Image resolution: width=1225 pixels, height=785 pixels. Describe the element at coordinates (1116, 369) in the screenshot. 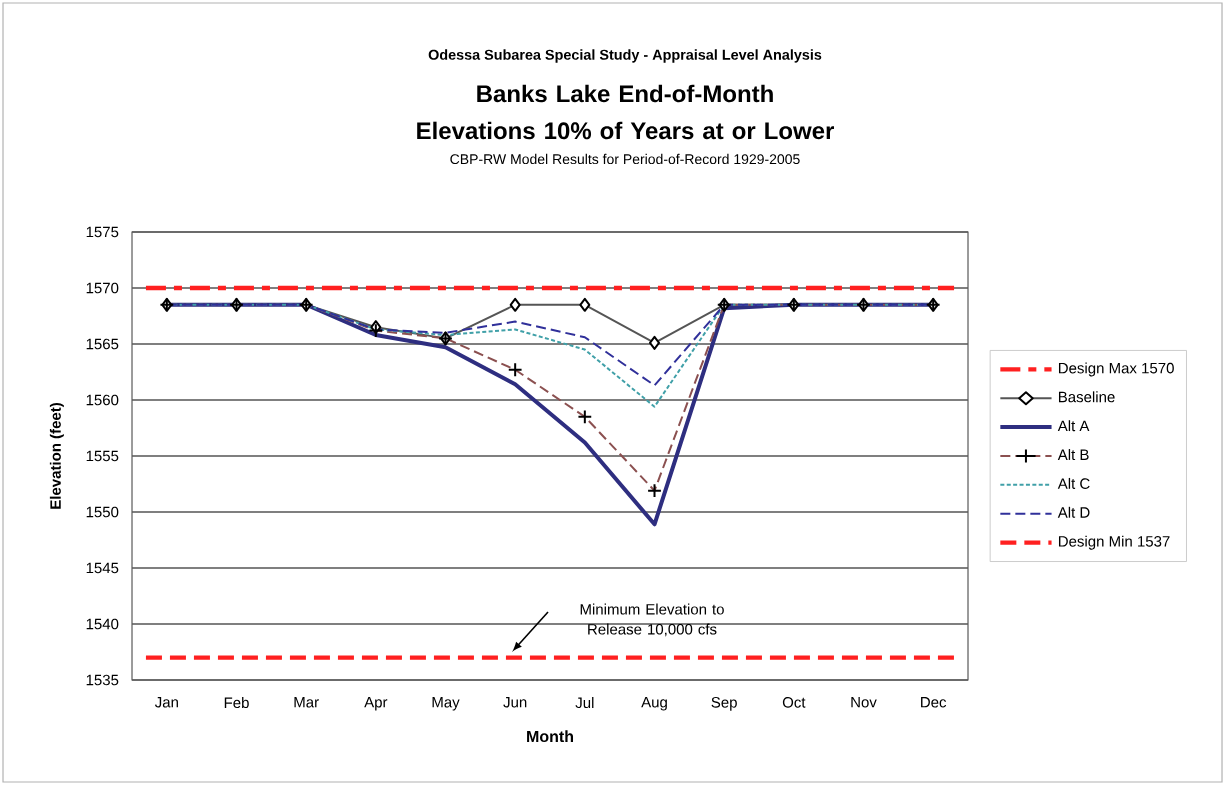

I see `legend-label: Design Max 1570` at that location.